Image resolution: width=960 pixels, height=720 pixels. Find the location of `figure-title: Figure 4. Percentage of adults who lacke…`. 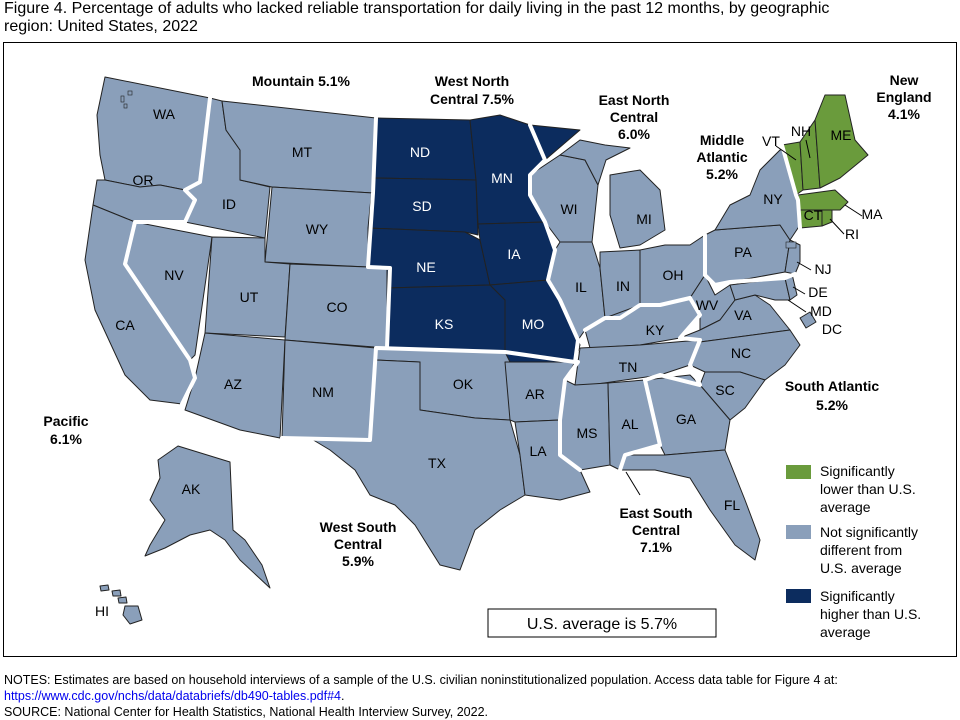

figure-title: Figure 4. Percentage of adults who lacke… is located at coordinates (479, 18).